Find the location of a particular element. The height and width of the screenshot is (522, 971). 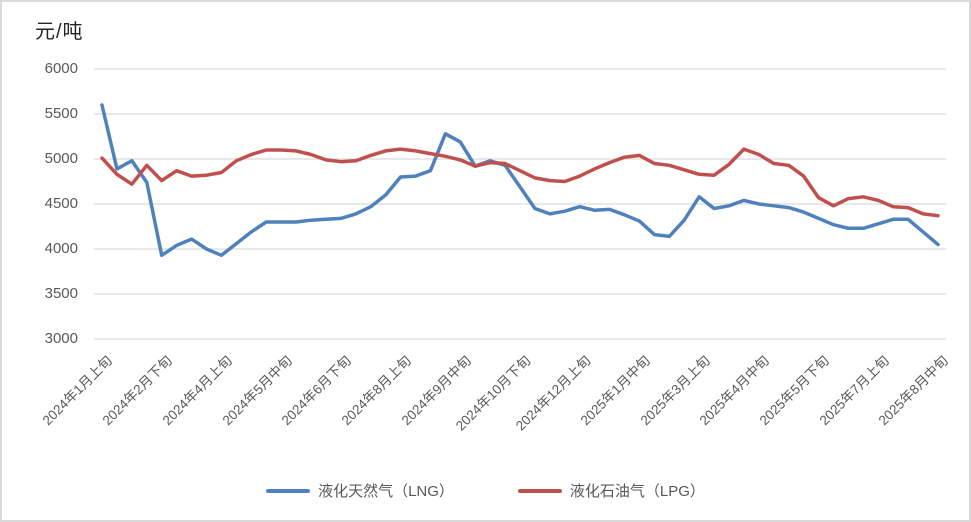

y-axis-tick-label: 4000 is located at coordinates (61, 248).